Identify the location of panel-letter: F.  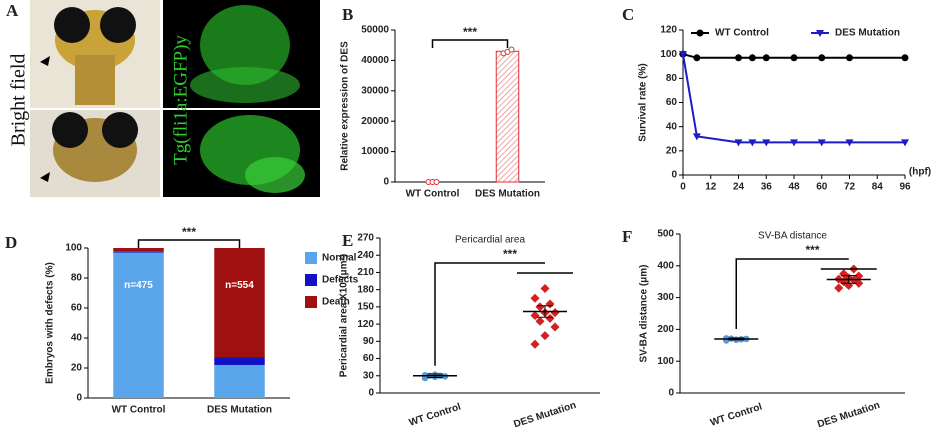
(627, 236).